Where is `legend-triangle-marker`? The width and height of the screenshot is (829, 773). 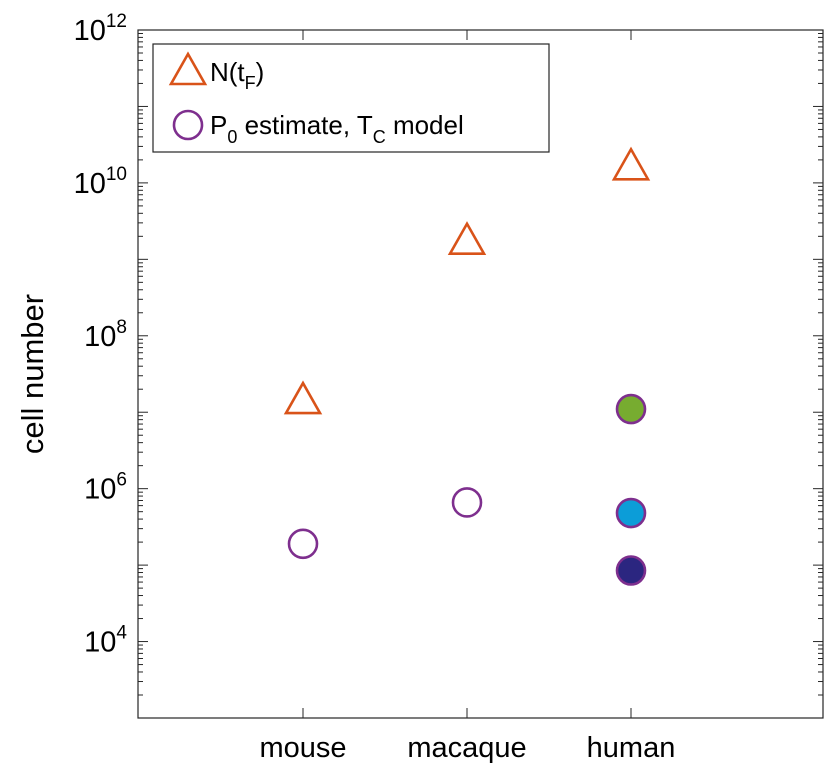
legend-triangle-marker is located at coordinates (188, 68).